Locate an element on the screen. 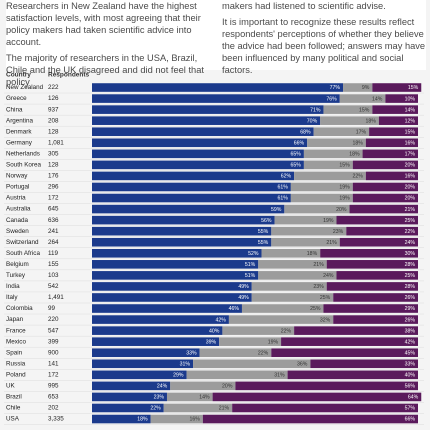  value-label: 9% is located at coordinates (366, 88).